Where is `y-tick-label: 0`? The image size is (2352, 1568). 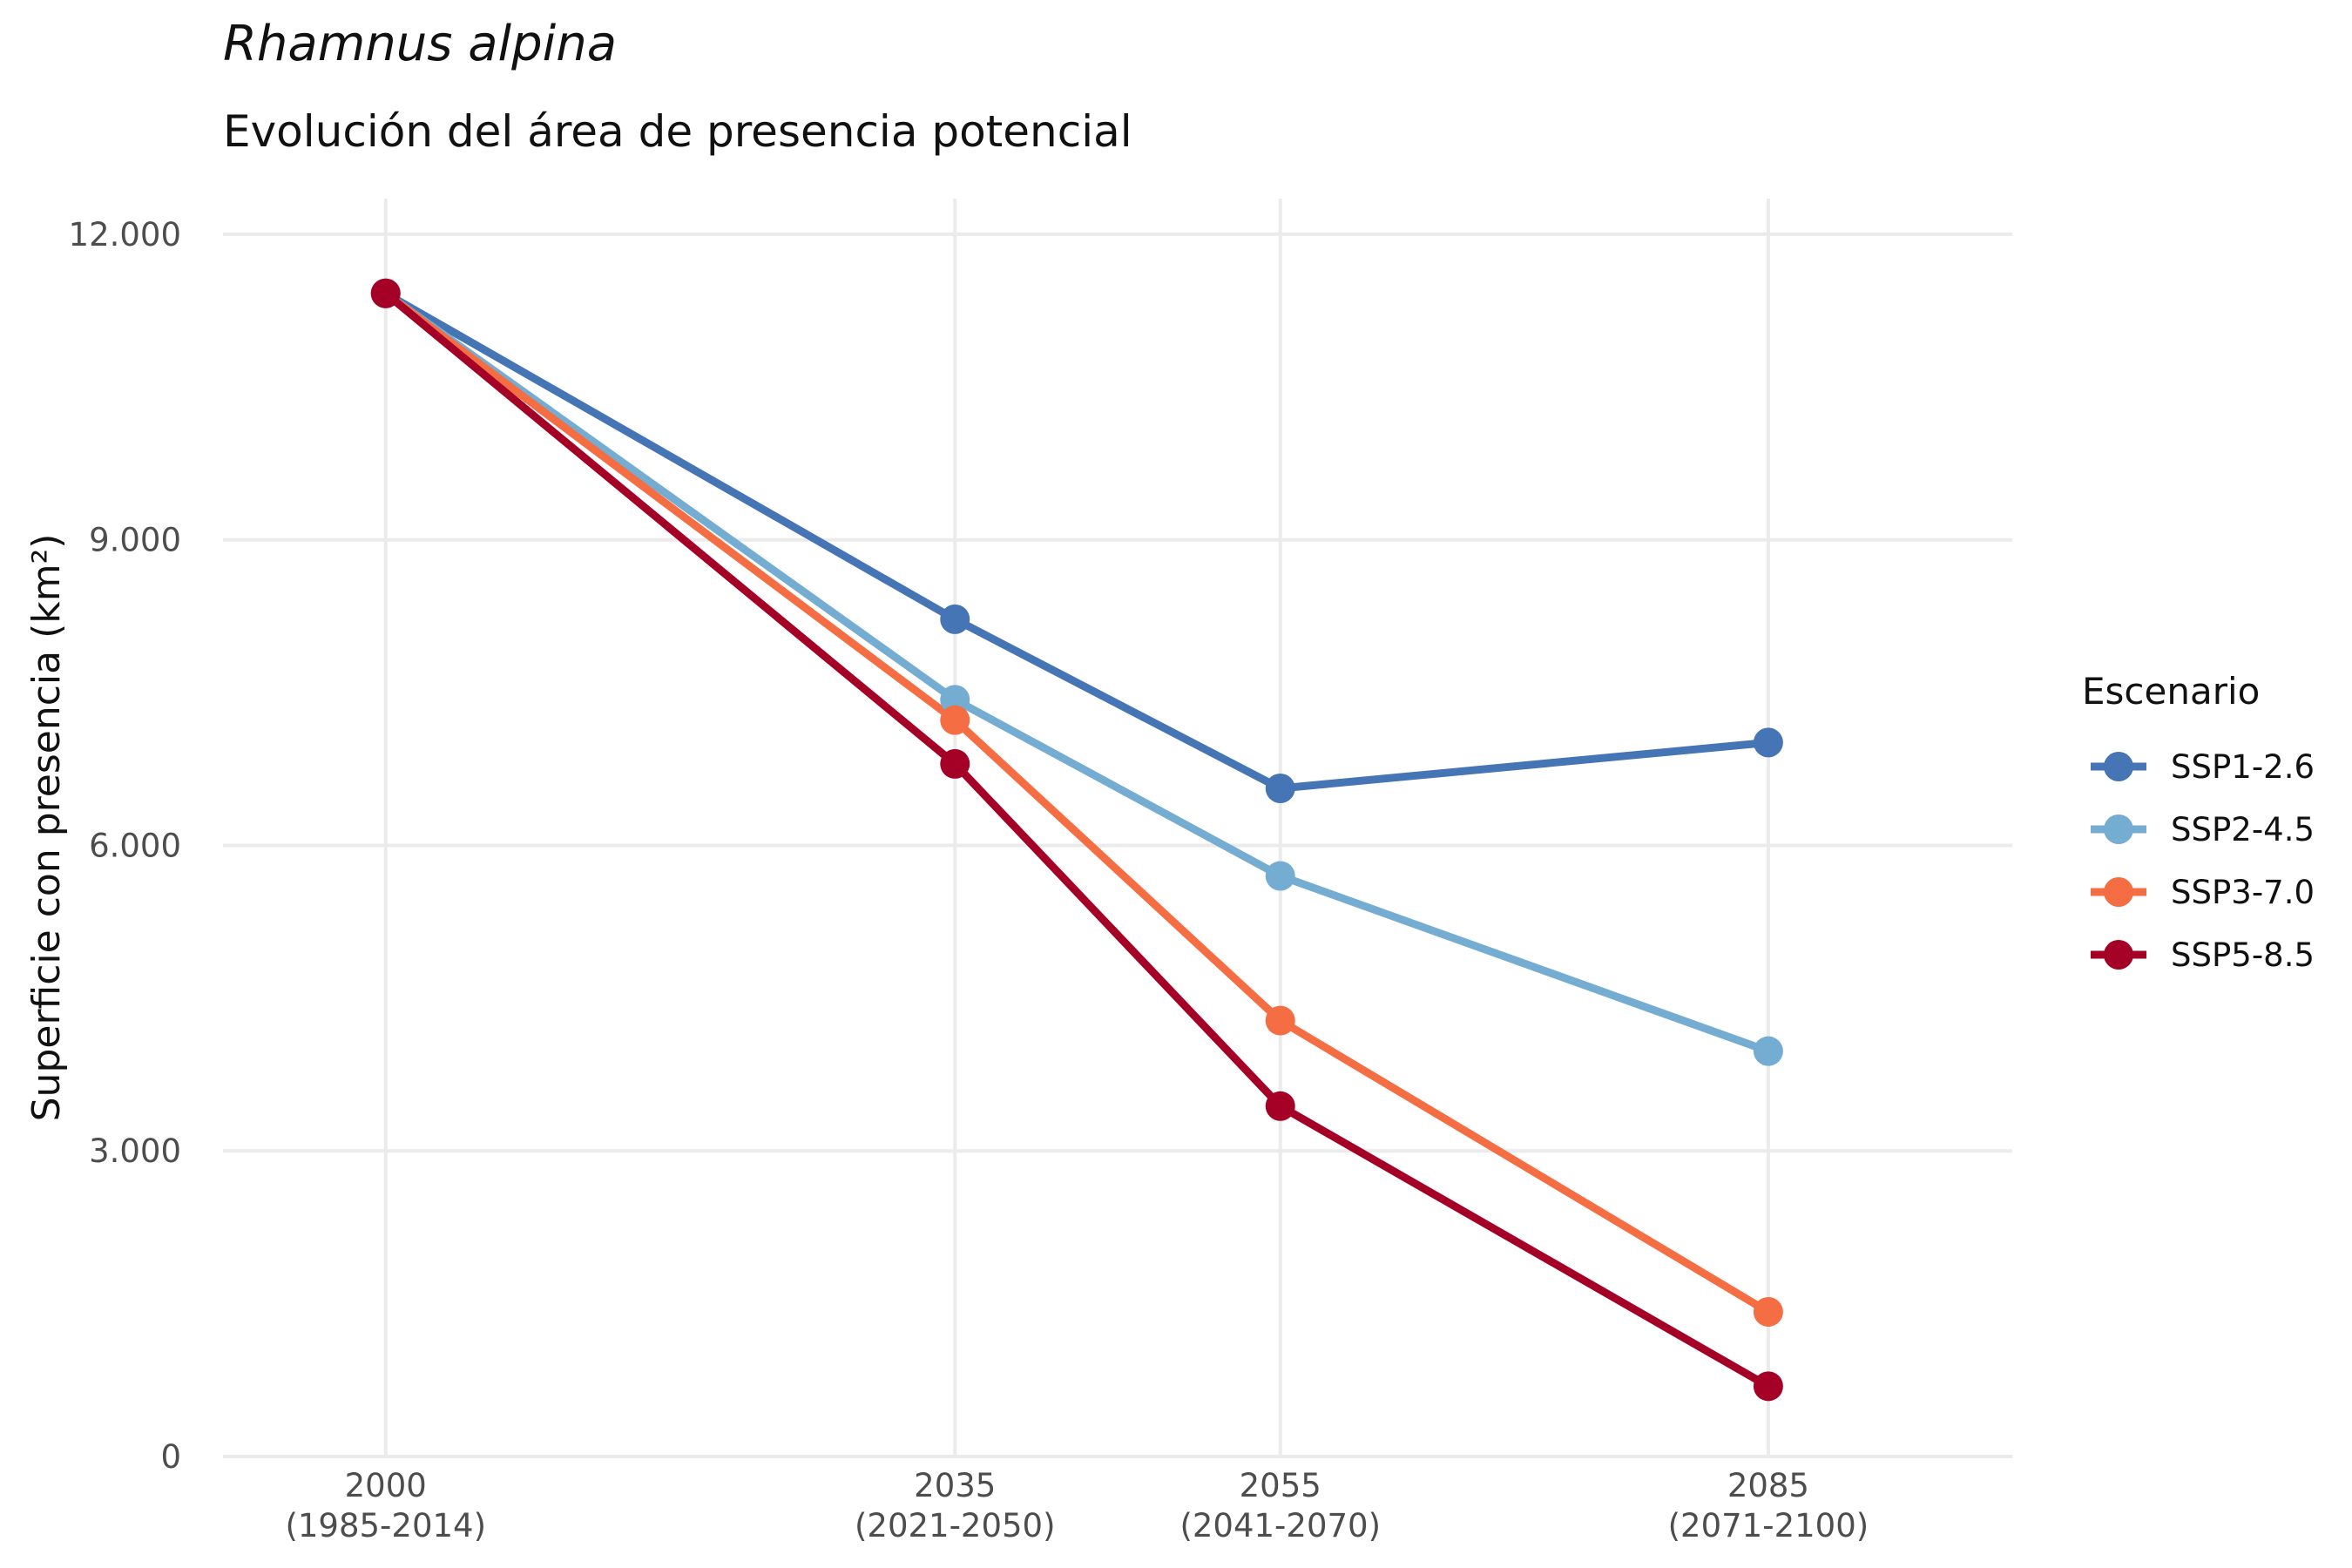
y-tick-label: 0 is located at coordinates (170, 1457).